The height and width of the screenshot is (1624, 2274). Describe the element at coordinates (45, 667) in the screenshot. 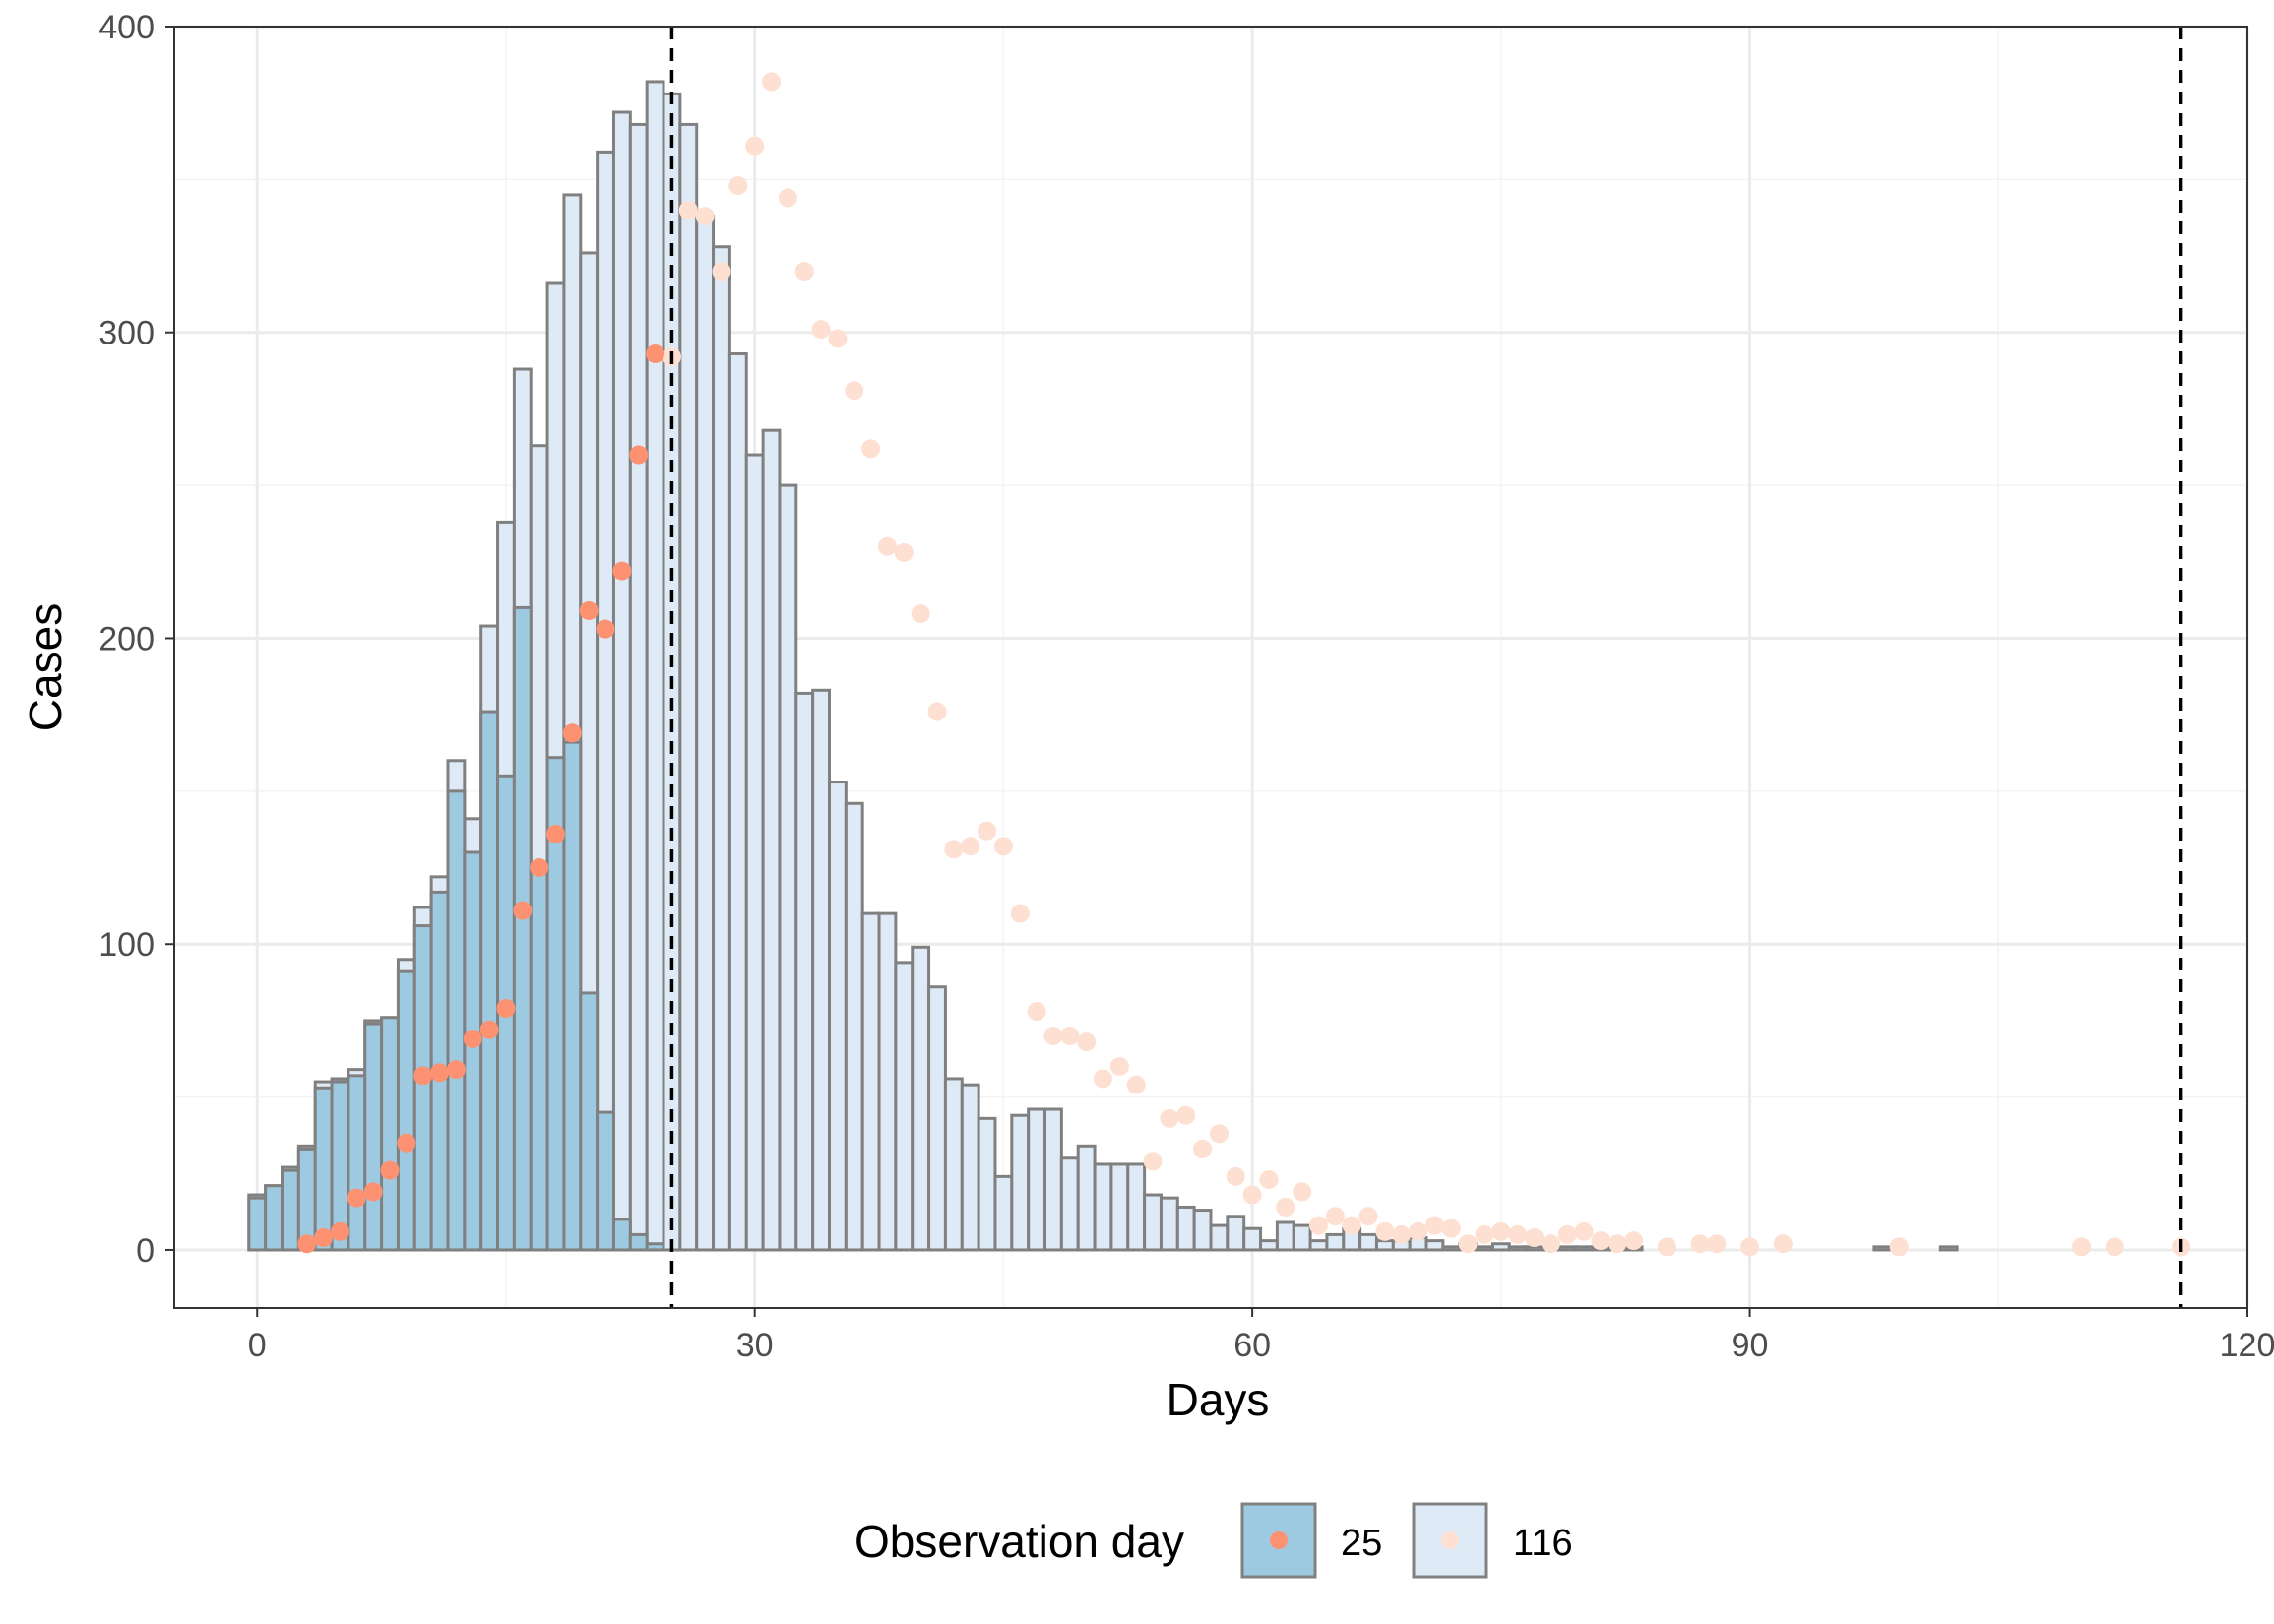

I see `y-axis-title: Cases` at that location.